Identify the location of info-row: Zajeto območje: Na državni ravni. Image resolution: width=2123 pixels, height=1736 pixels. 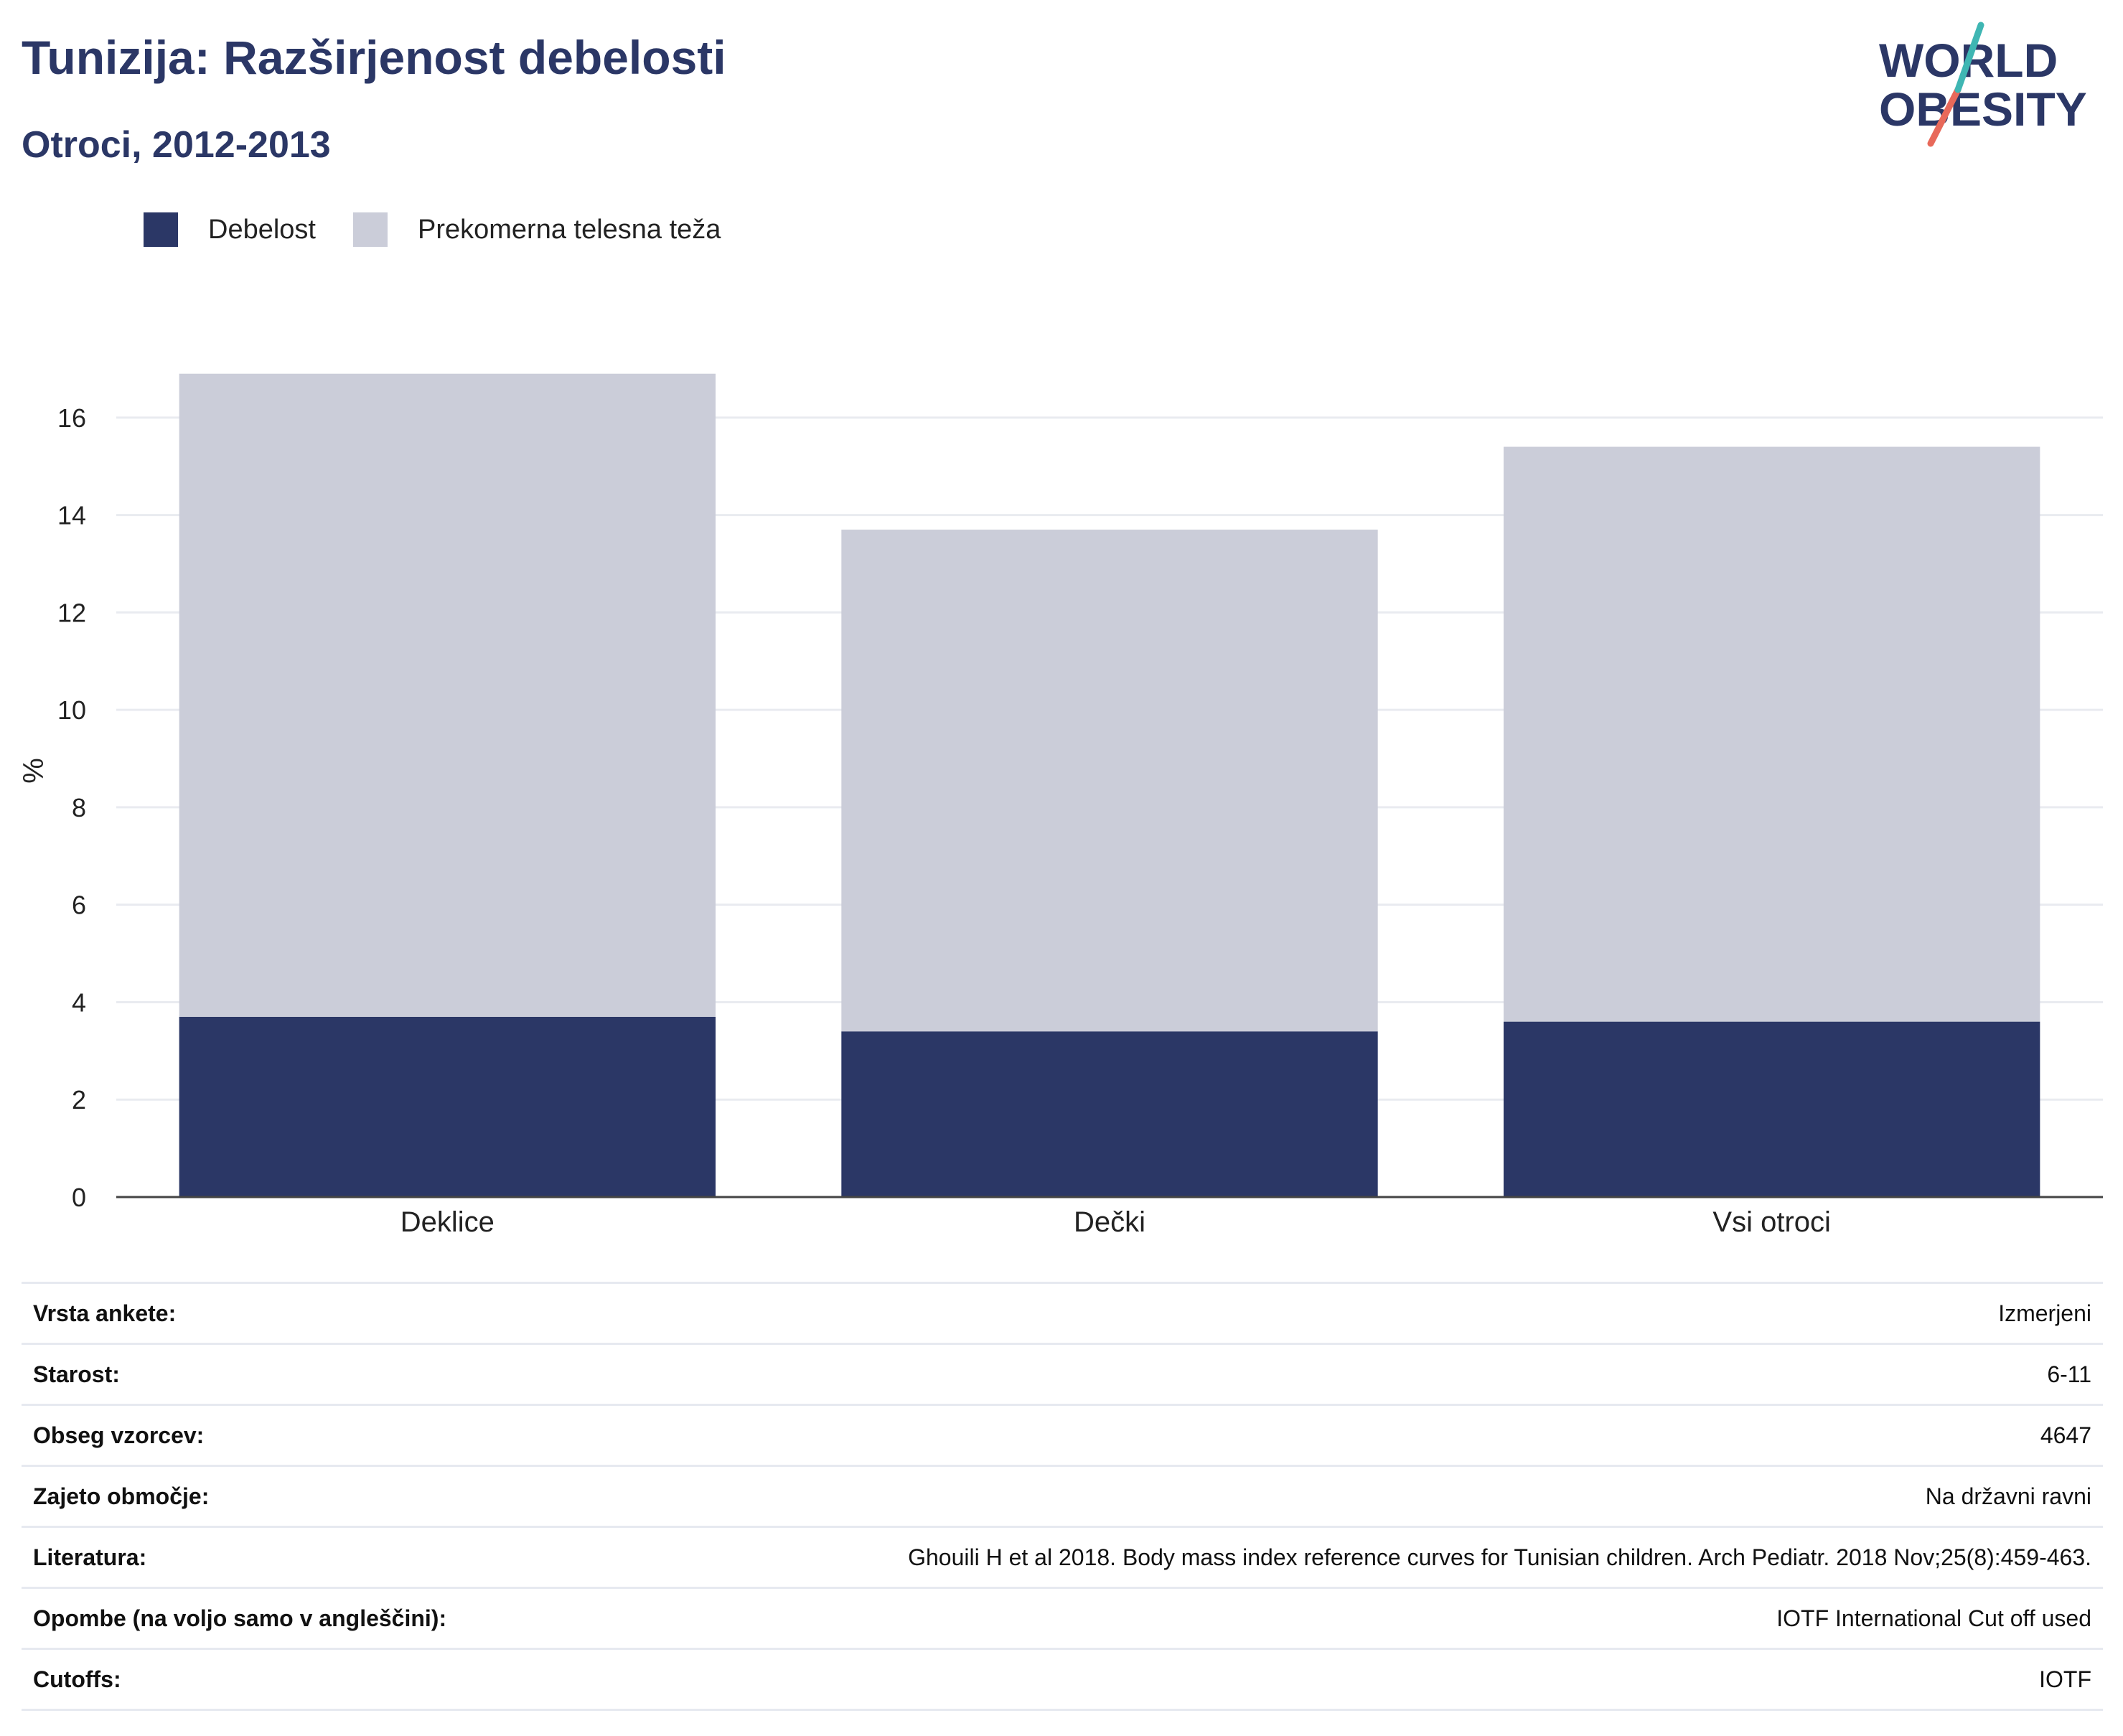
(1062, 1496).